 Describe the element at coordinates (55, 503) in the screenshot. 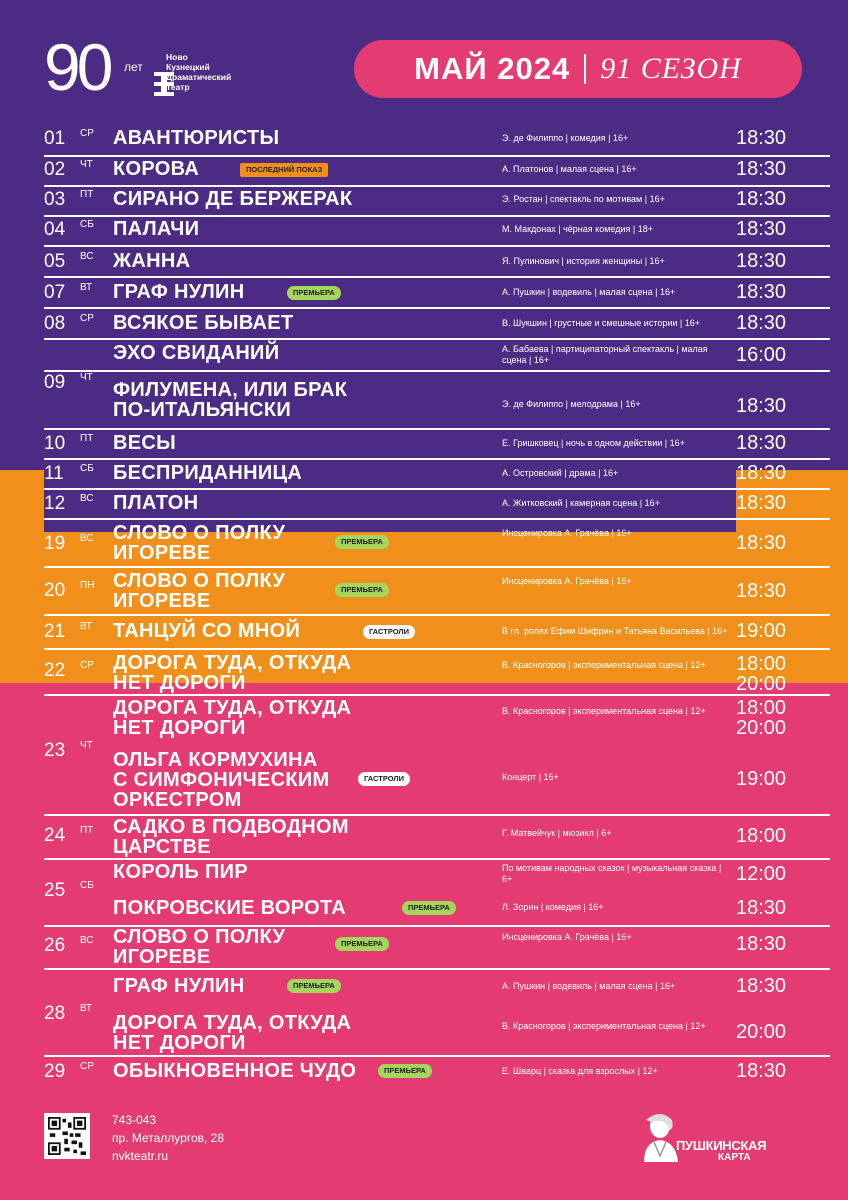

I see `date-number: 12` at that location.